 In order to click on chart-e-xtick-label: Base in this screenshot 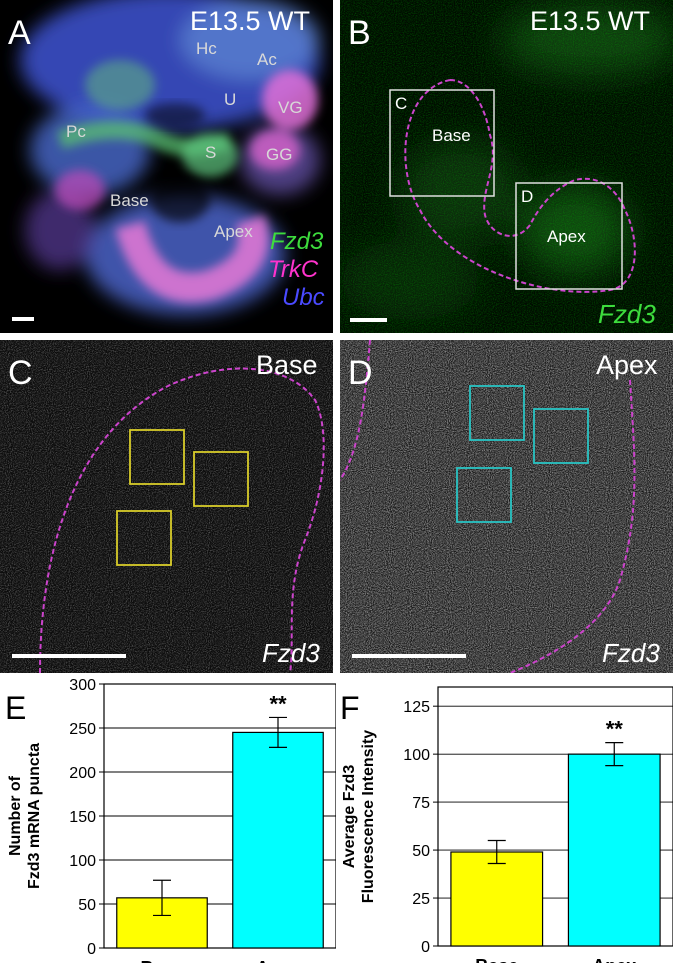, I will do `click(161, 960)`.